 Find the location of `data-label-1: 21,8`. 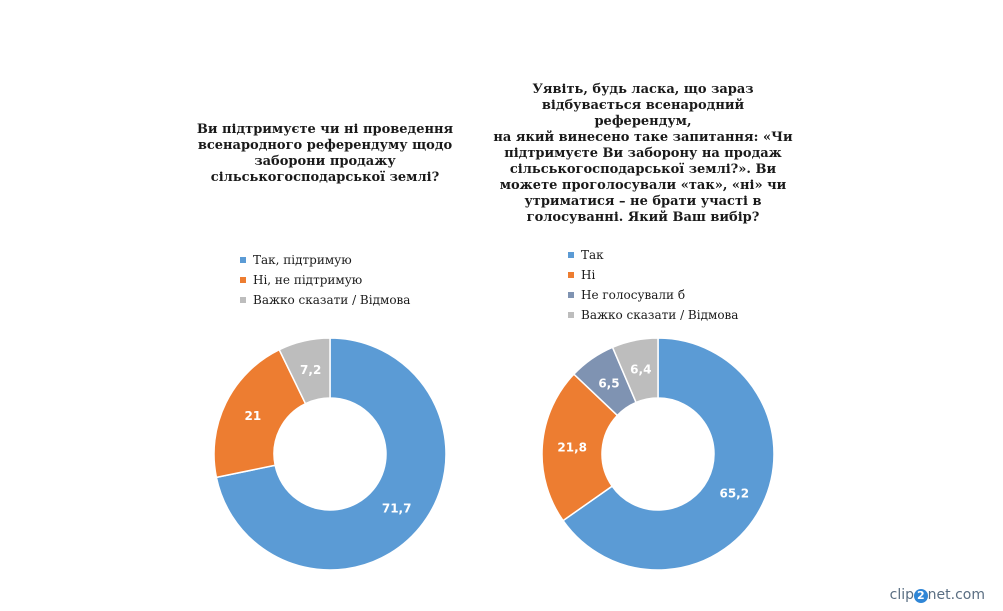

data-label-1: 21,8 is located at coordinates (572, 448).